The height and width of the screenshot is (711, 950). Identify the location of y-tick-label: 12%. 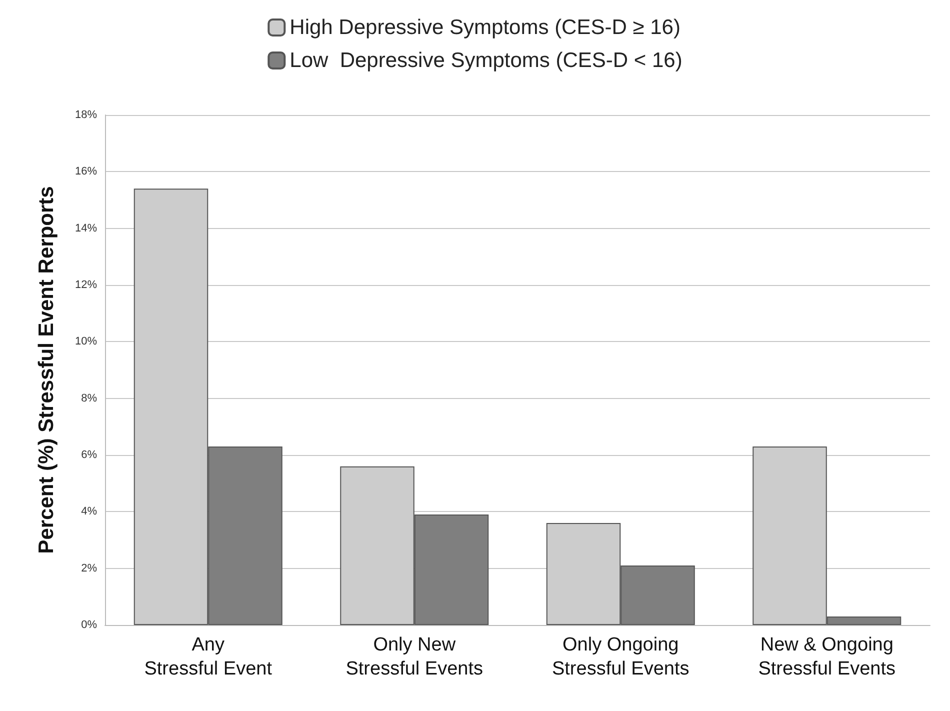
(86, 285).